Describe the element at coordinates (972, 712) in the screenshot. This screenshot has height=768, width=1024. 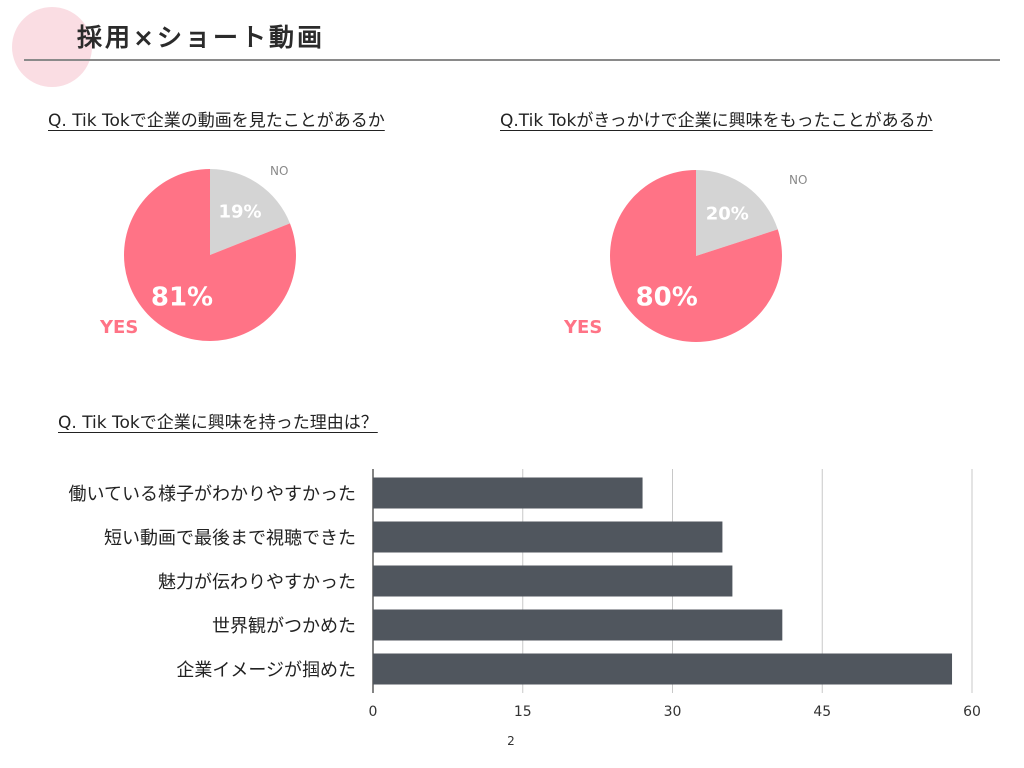
I see `x-tick-label: 60` at that location.